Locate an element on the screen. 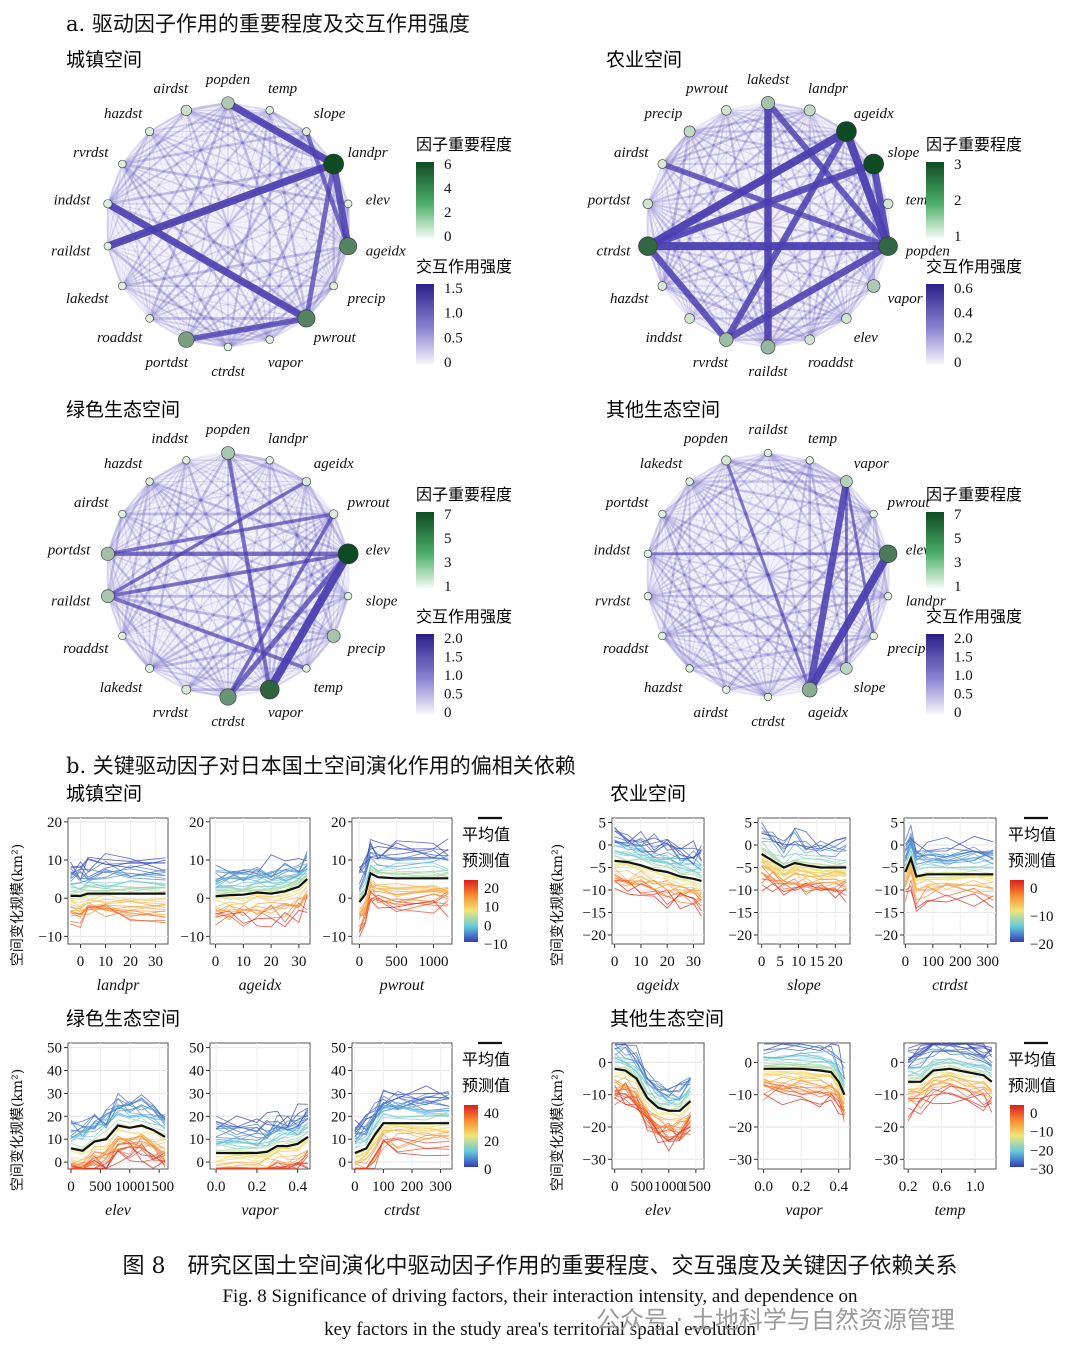 The image size is (1080, 1361). node-label-precip: precip is located at coordinates (906, 649).